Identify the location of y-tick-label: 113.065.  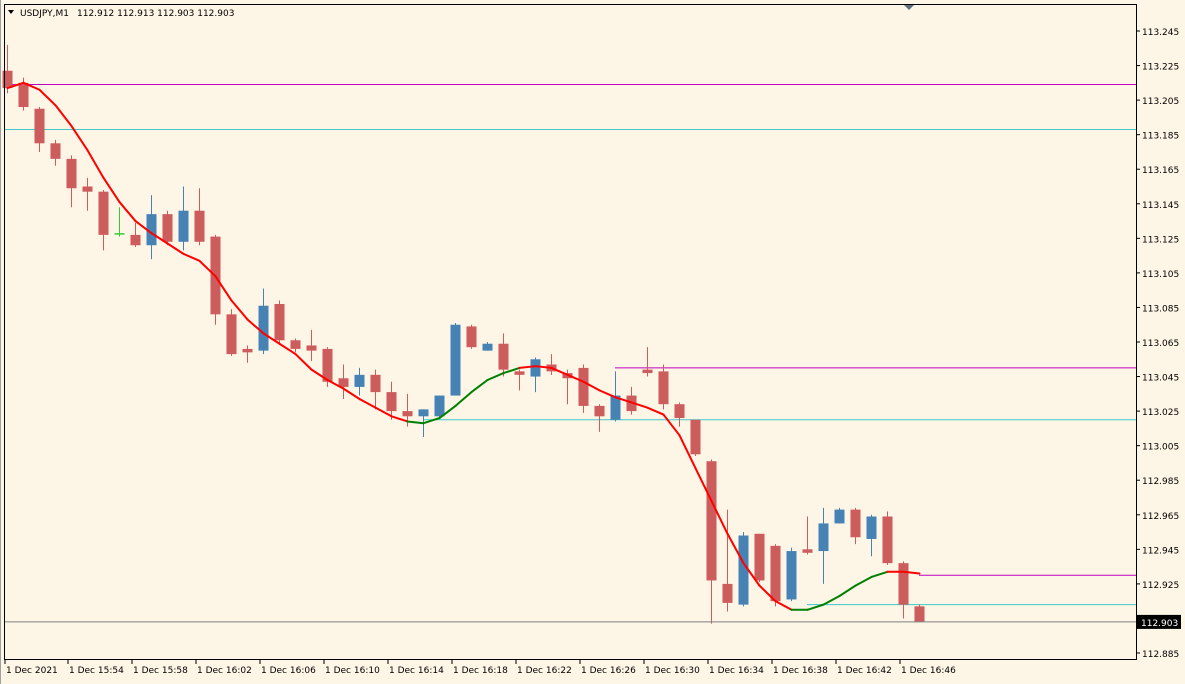
(1160, 344).